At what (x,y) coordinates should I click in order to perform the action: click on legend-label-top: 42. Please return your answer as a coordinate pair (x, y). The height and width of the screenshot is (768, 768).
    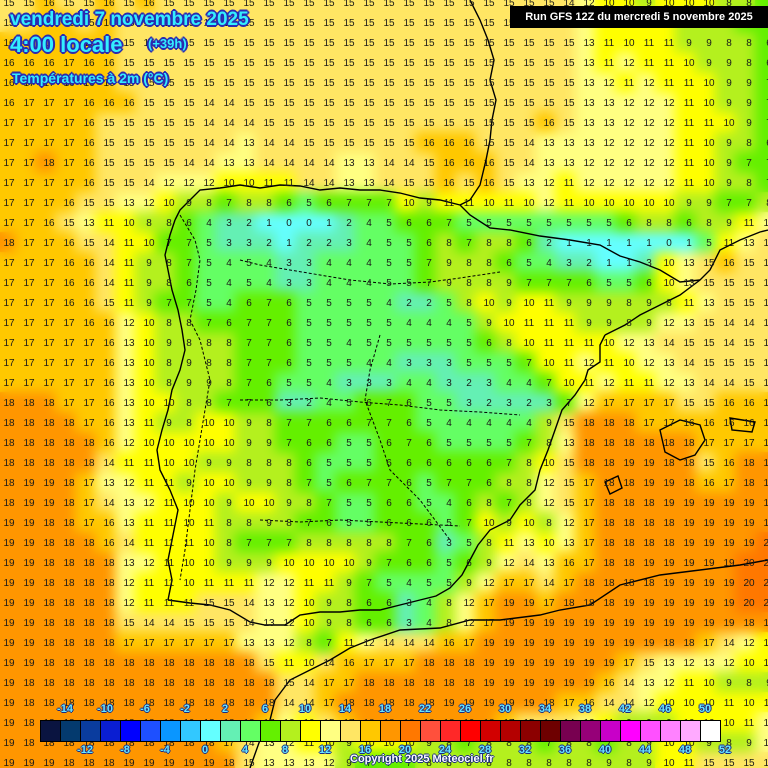
    Looking at the image, I should click on (625, 709).